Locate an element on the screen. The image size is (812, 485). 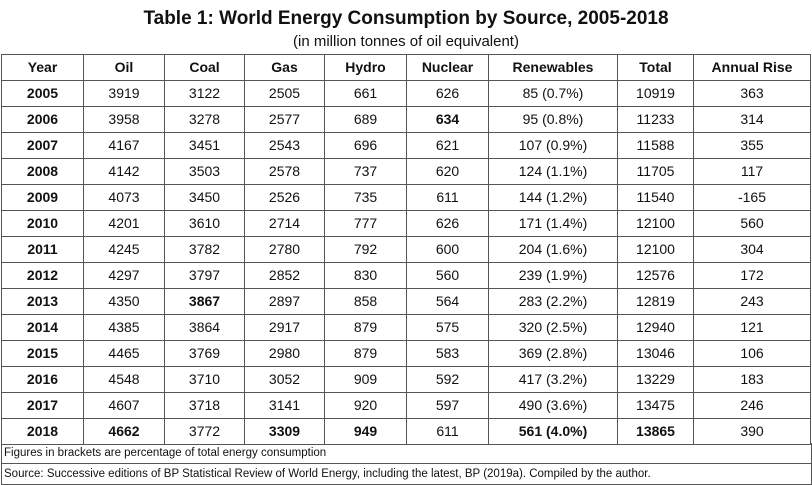
cell-renewables: 320 (2.5%) is located at coordinates (553, 327).